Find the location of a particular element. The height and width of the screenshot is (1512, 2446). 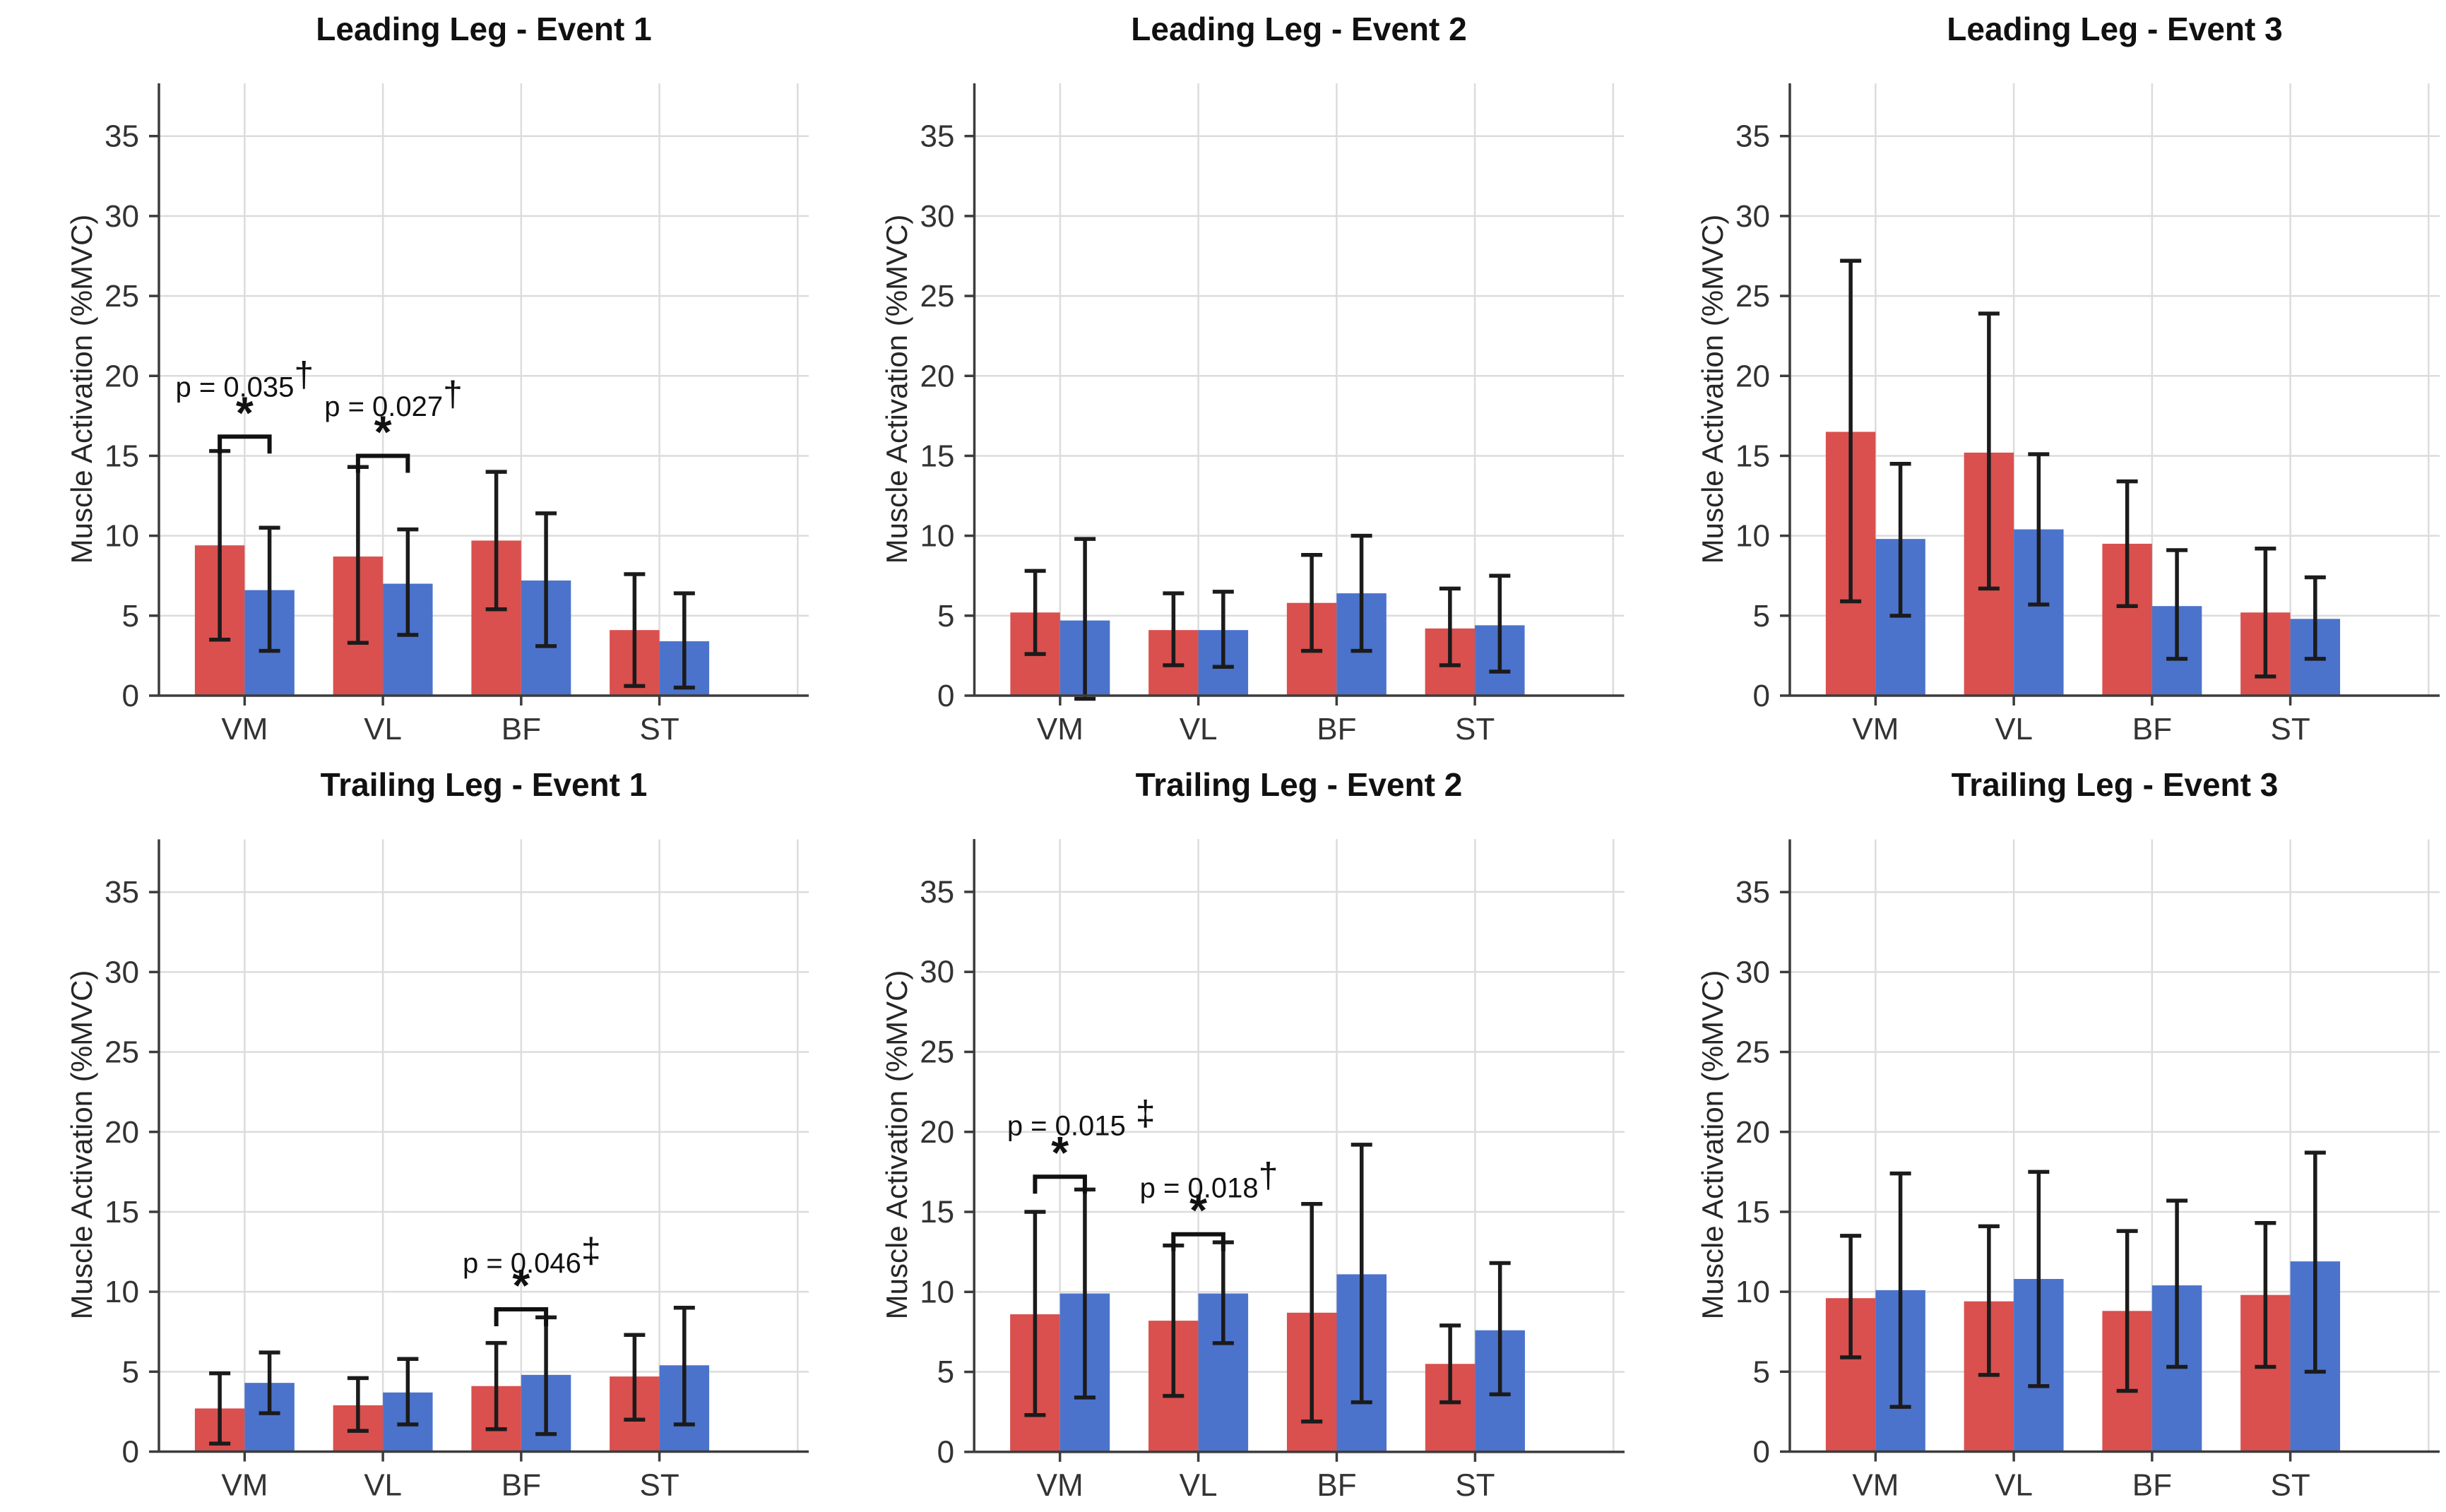

subplot-title: Leading Leg - Event 2 is located at coordinates (1299, 29).